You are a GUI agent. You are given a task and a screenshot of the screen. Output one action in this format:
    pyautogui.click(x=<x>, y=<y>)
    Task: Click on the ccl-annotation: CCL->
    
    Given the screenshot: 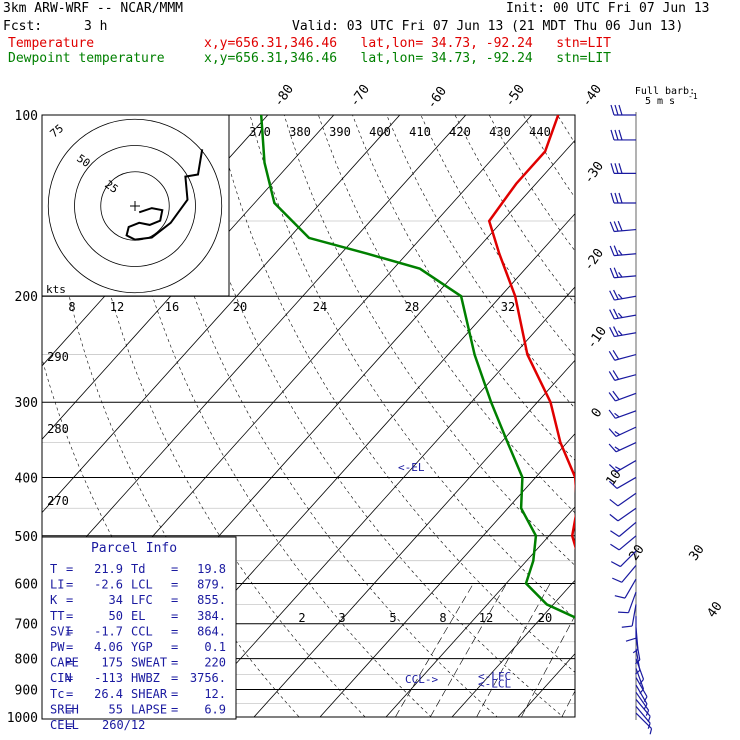 What is the action you would take?
    pyautogui.click(x=421, y=679)
    